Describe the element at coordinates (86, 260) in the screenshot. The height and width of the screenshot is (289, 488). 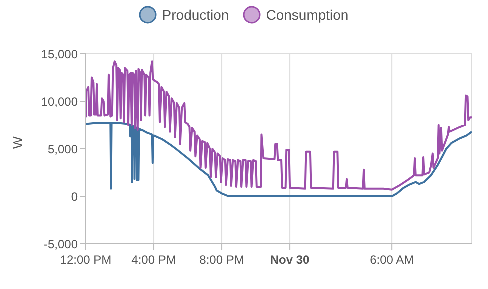
I see `x-tick-label: 12:00 PM` at that location.